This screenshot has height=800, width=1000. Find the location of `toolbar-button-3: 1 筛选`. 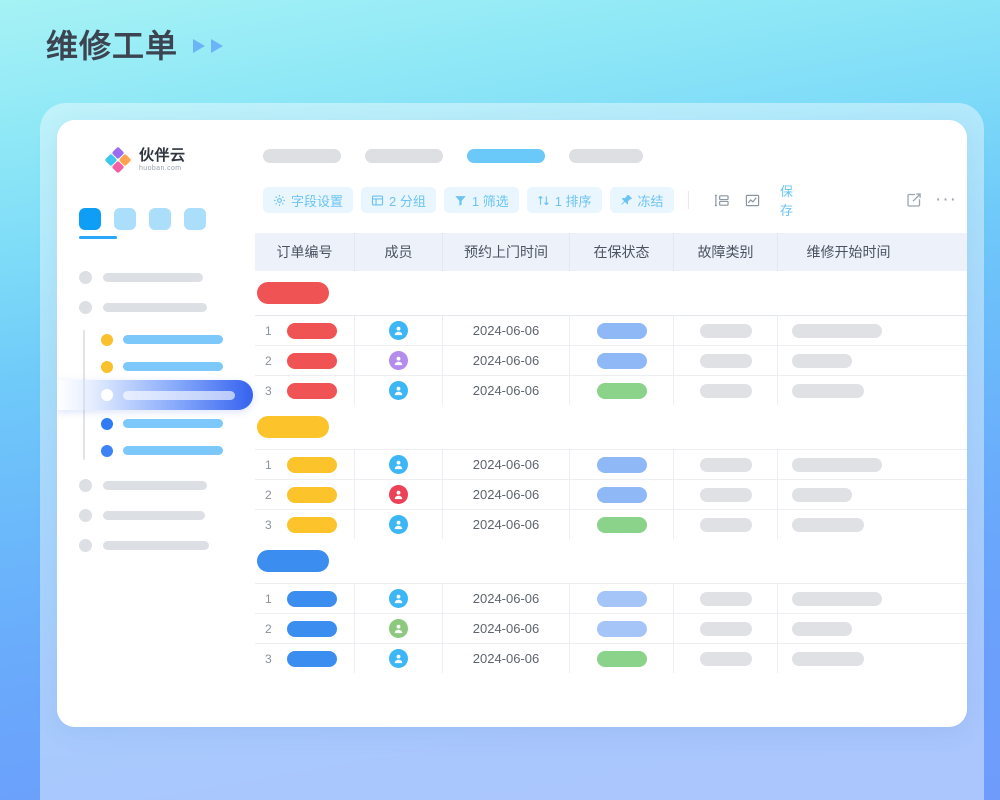

toolbar-button-3: 1 筛选 is located at coordinates (481, 200).